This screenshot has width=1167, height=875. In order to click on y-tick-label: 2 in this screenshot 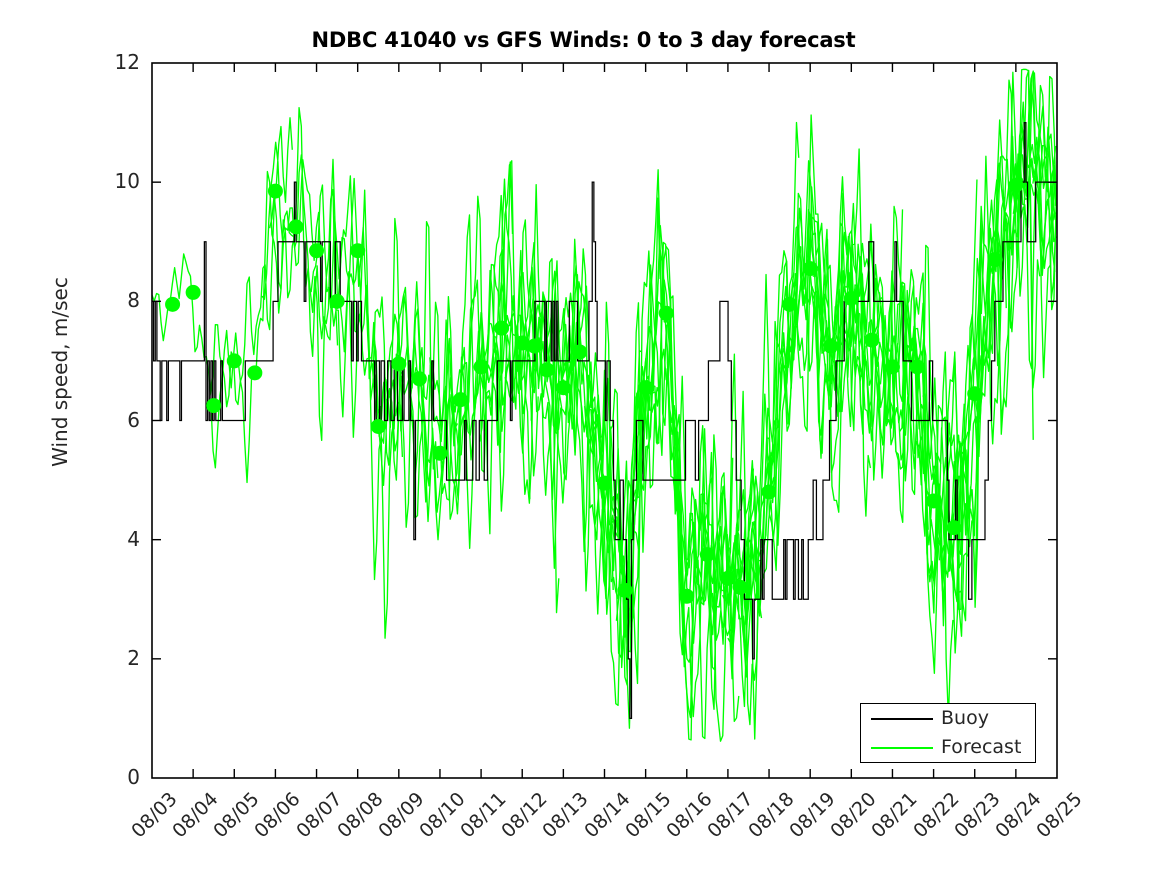, I will do `click(133, 657)`.